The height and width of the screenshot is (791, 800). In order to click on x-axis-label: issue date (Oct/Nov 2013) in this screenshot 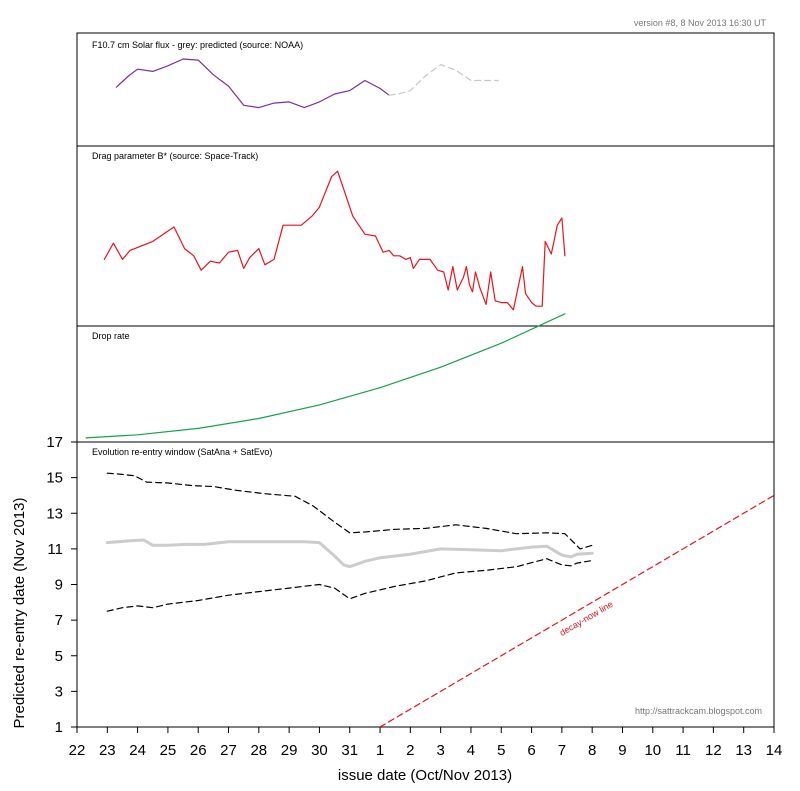, I will do `click(425, 775)`.